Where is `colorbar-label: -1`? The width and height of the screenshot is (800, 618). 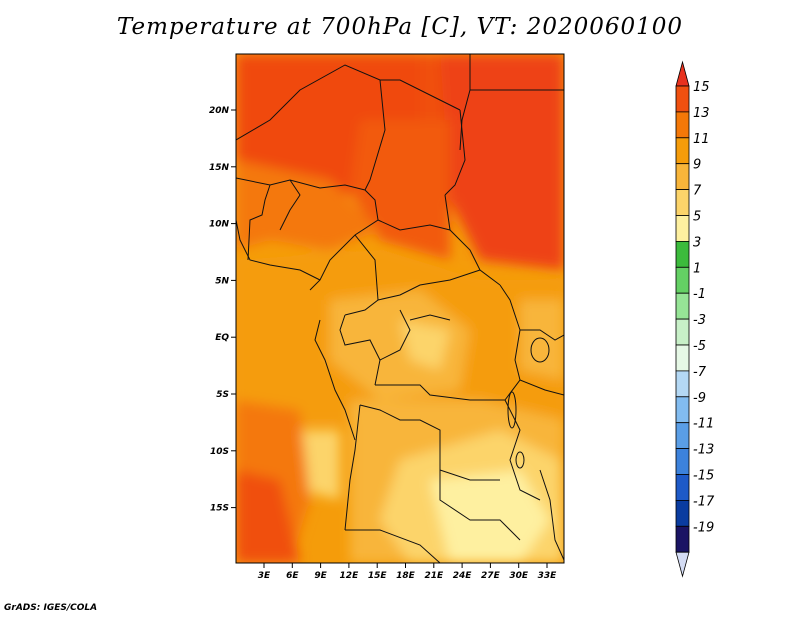 colorbar-label: -1 is located at coordinates (699, 294).